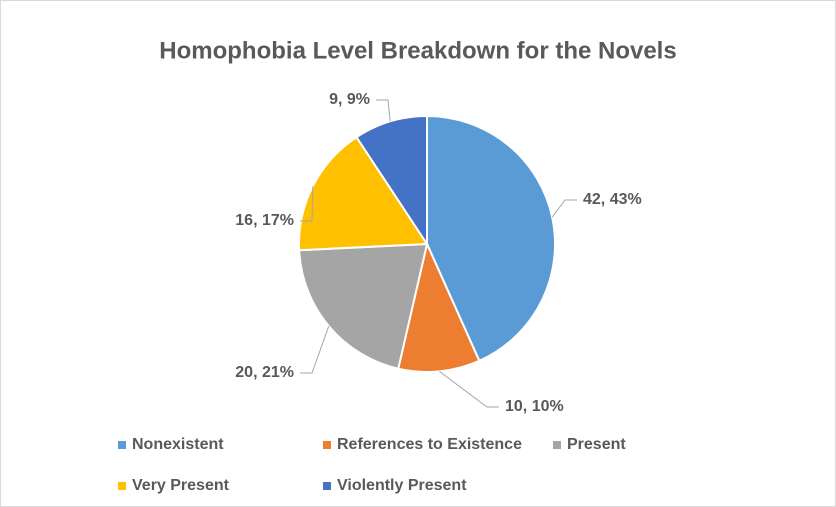 Image resolution: width=836 pixels, height=507 pixels. What do you see at coordinates (402, 485) in the screenshot?
I see `legend-label: Violently Present` at bounding box center [402, 485].